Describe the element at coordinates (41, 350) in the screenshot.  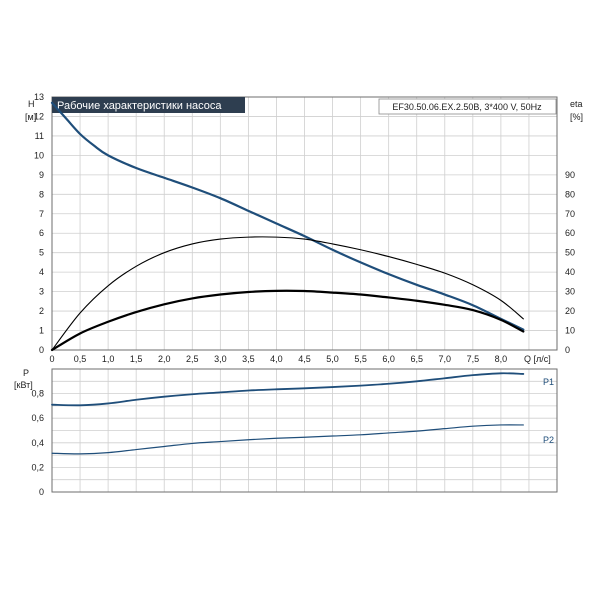
I see `head-tick-label: 0` at that location.